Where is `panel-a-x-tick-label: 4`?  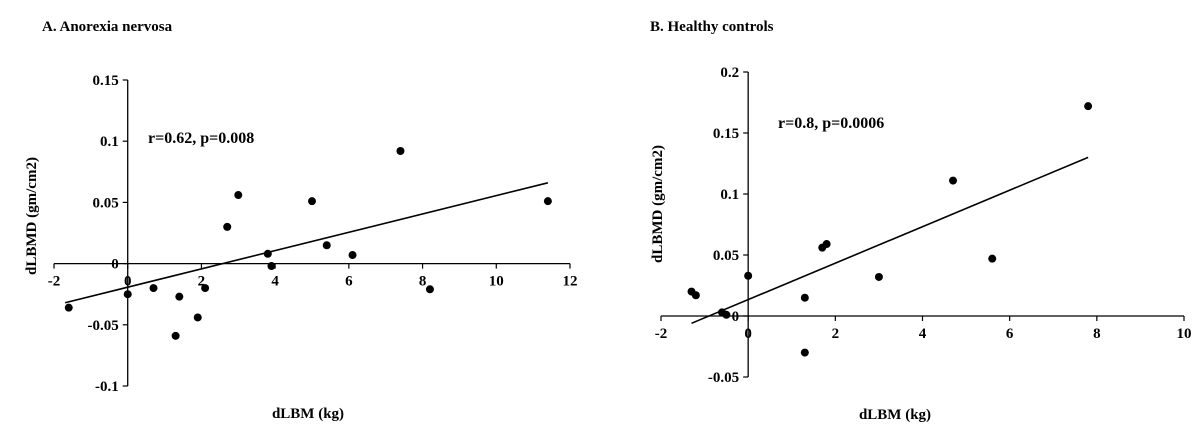 panel-a-x-tick-label: 4 is located at coordinates (275, 282).